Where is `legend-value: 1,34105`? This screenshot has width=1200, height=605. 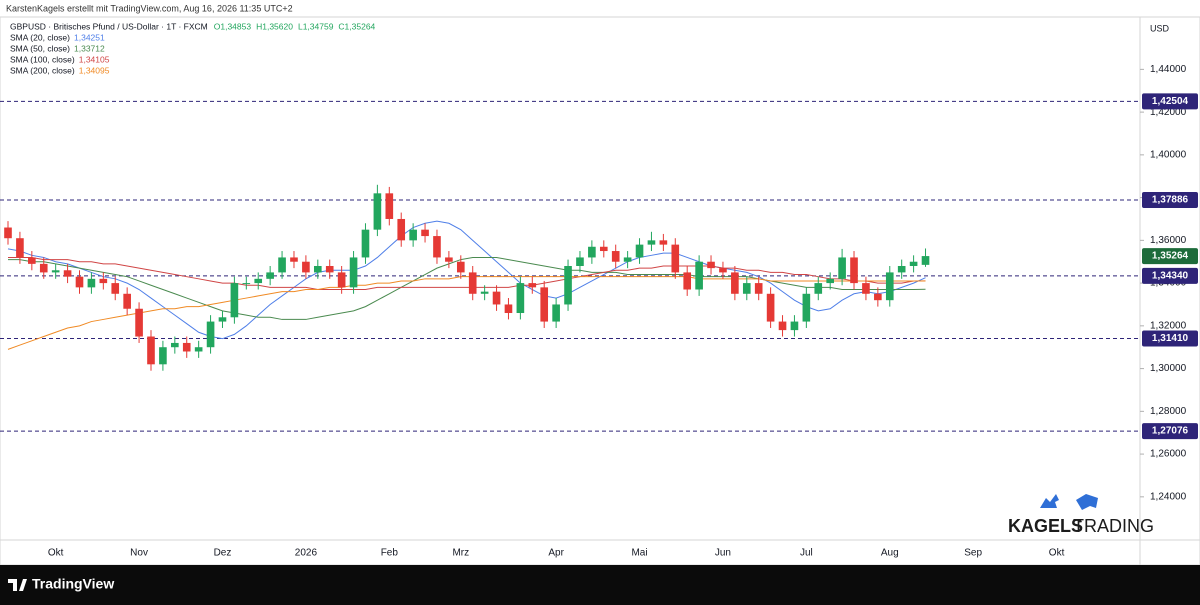 legend-value: 1,34105 is located at coordinates (94, 59).